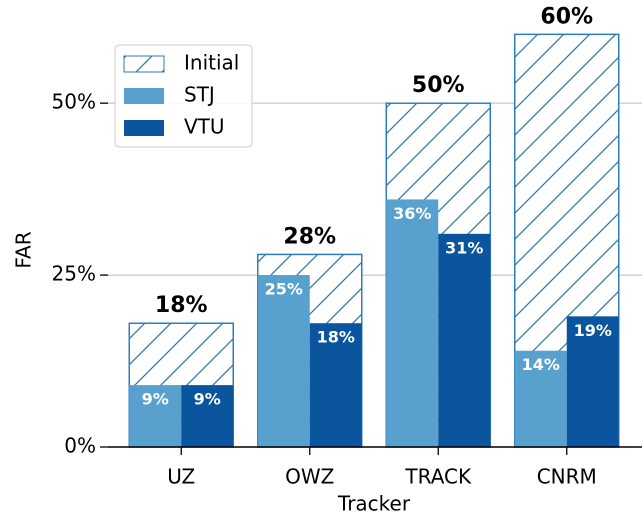 Image resolution: width=642 pixels, height=518 pixels. What do you see at coordinates (438, 85) in the screenshot?
I see `value-label: 50%` at bounding box center [438, 85].